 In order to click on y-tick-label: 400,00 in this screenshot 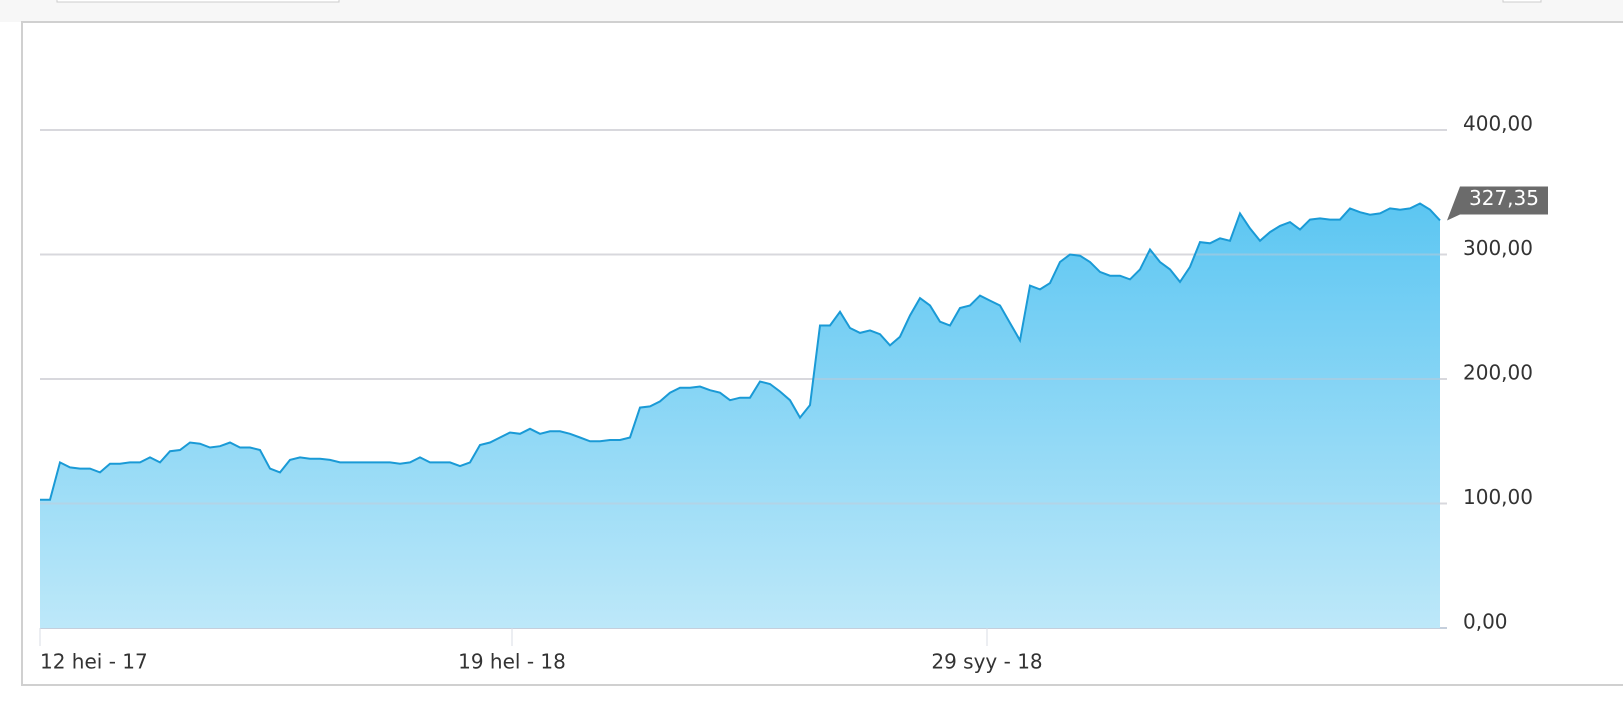, I will do `click(1498, 124)`.